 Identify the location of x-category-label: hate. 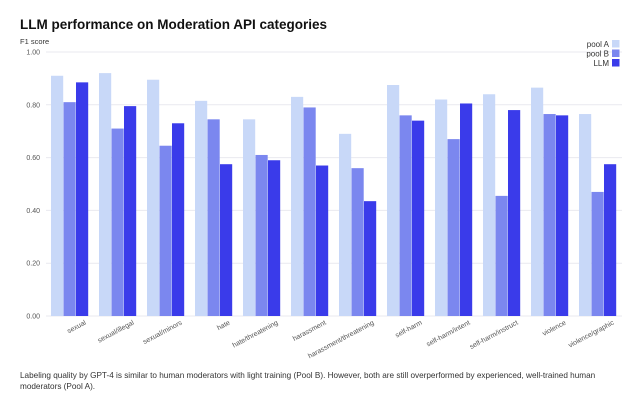
(223, 326).